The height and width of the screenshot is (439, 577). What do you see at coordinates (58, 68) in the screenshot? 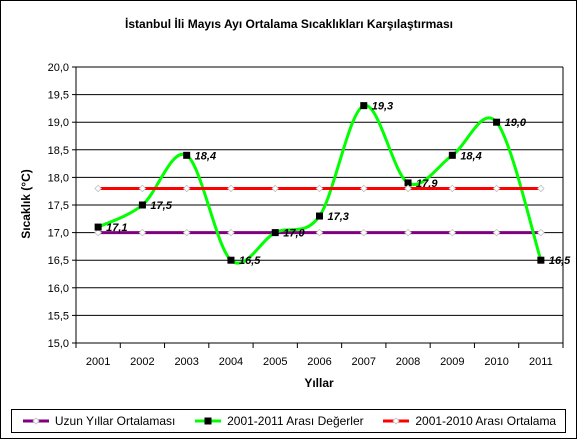
I see `y-tick-label: 20,0` at bounding box center [58, 68].